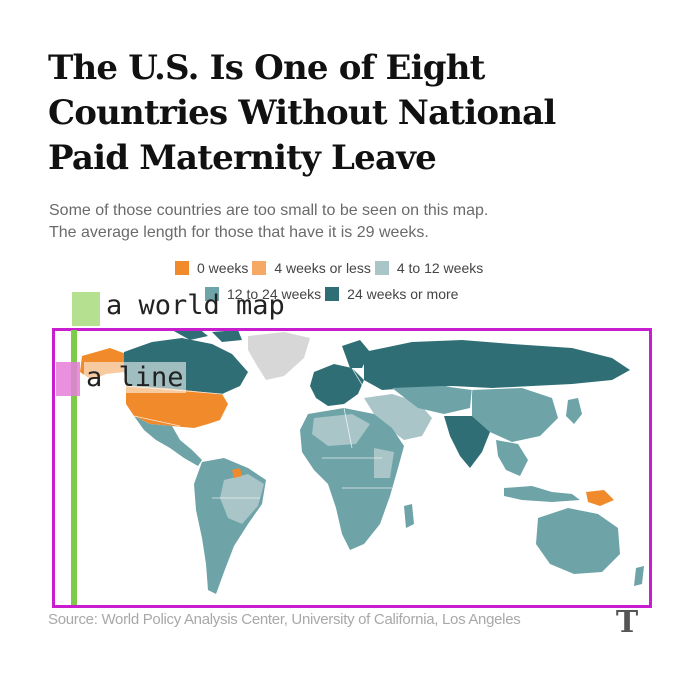 This screenshot has height=680, width=680. What do you see at coordinates (432, 400) in the screenshot?
I see `region-central-asia` at bounding box center [432, 400].